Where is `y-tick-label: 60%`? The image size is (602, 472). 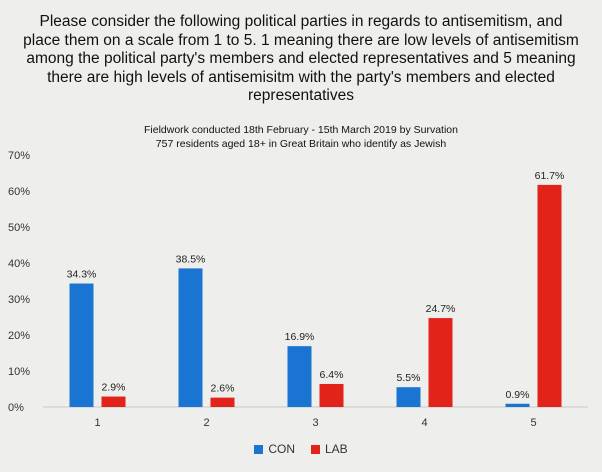
y-tick-label: 60% is located at coordinates (19, 192).